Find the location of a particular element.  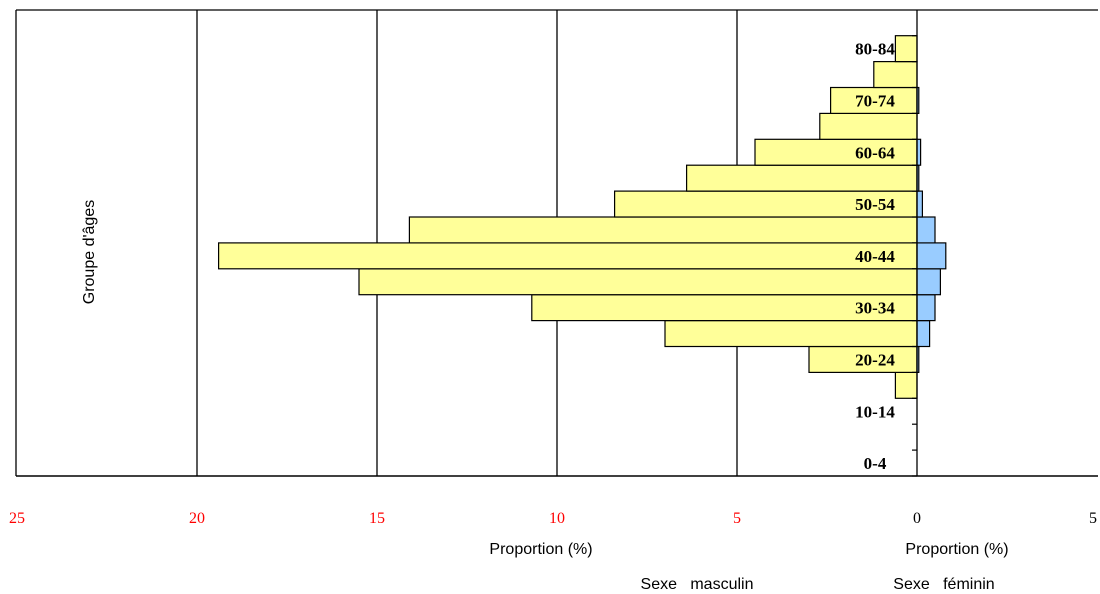

category-label: 70-74 is located at coordinates (875, 100).